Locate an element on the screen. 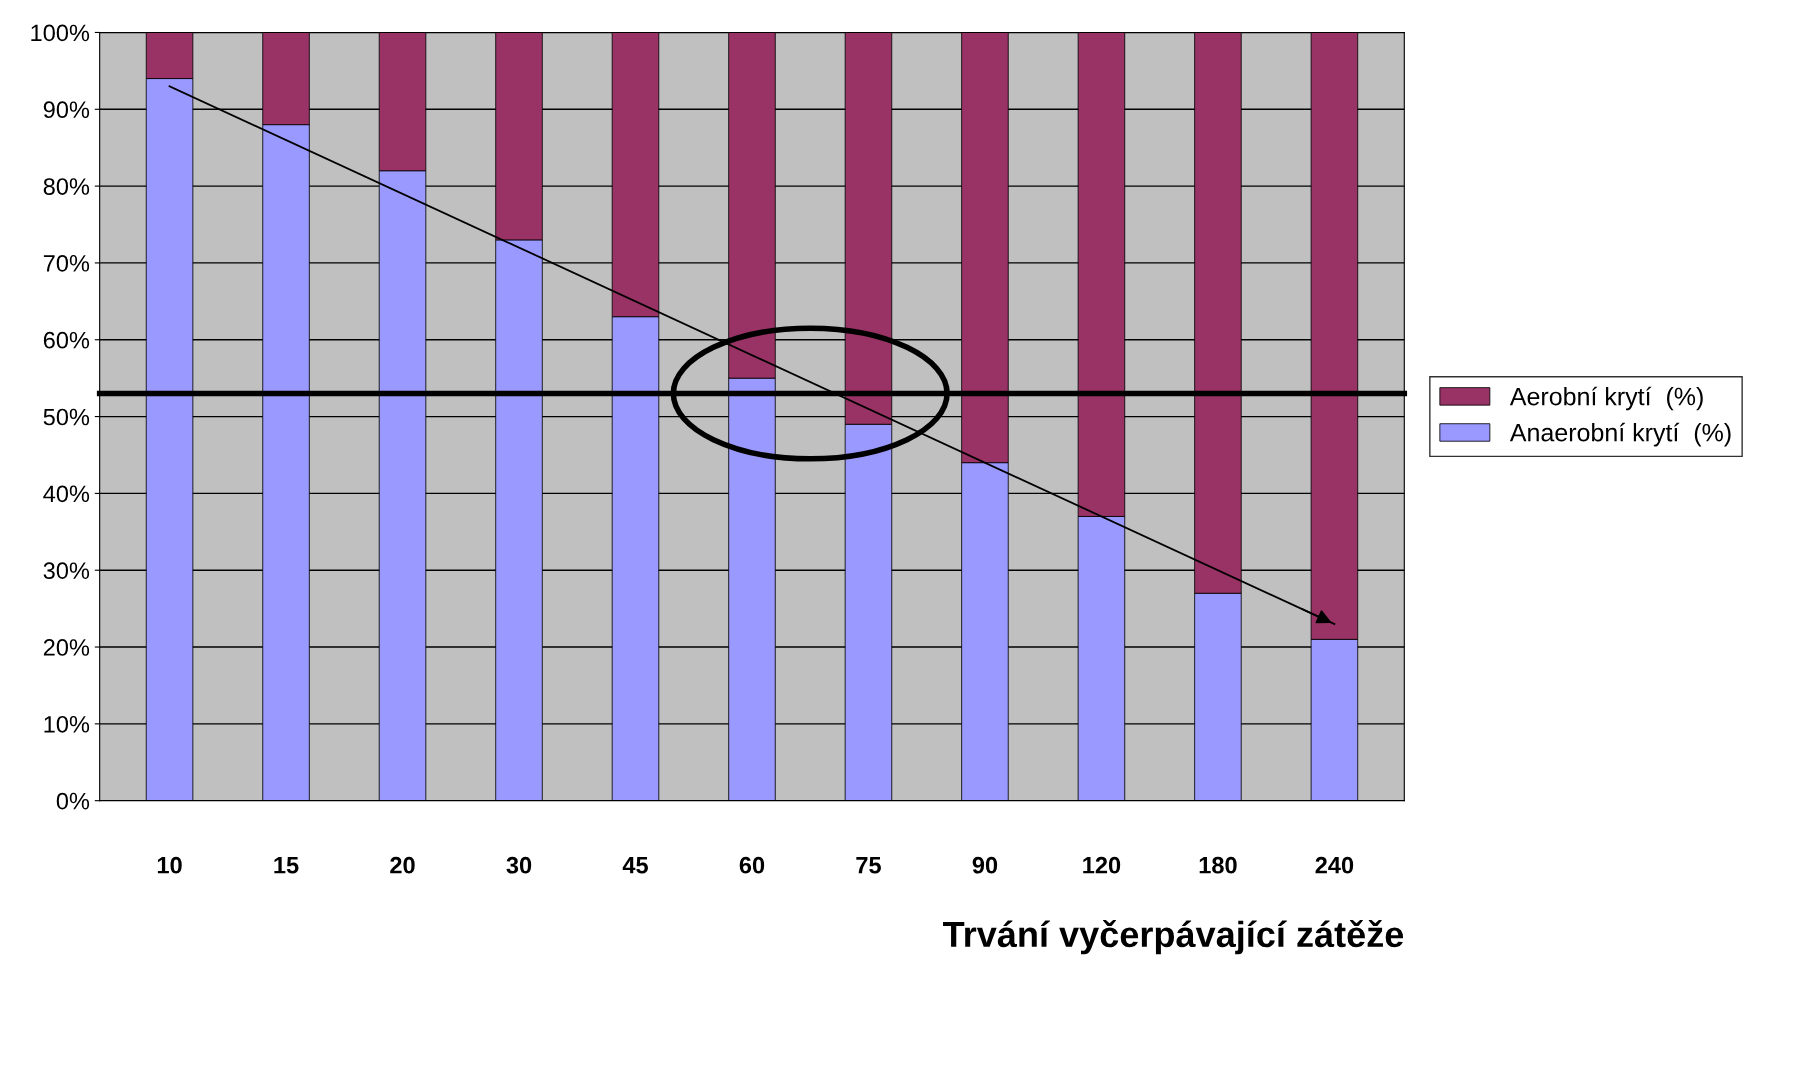  y-tick-label: 30% is located at coordinates (66, 570).